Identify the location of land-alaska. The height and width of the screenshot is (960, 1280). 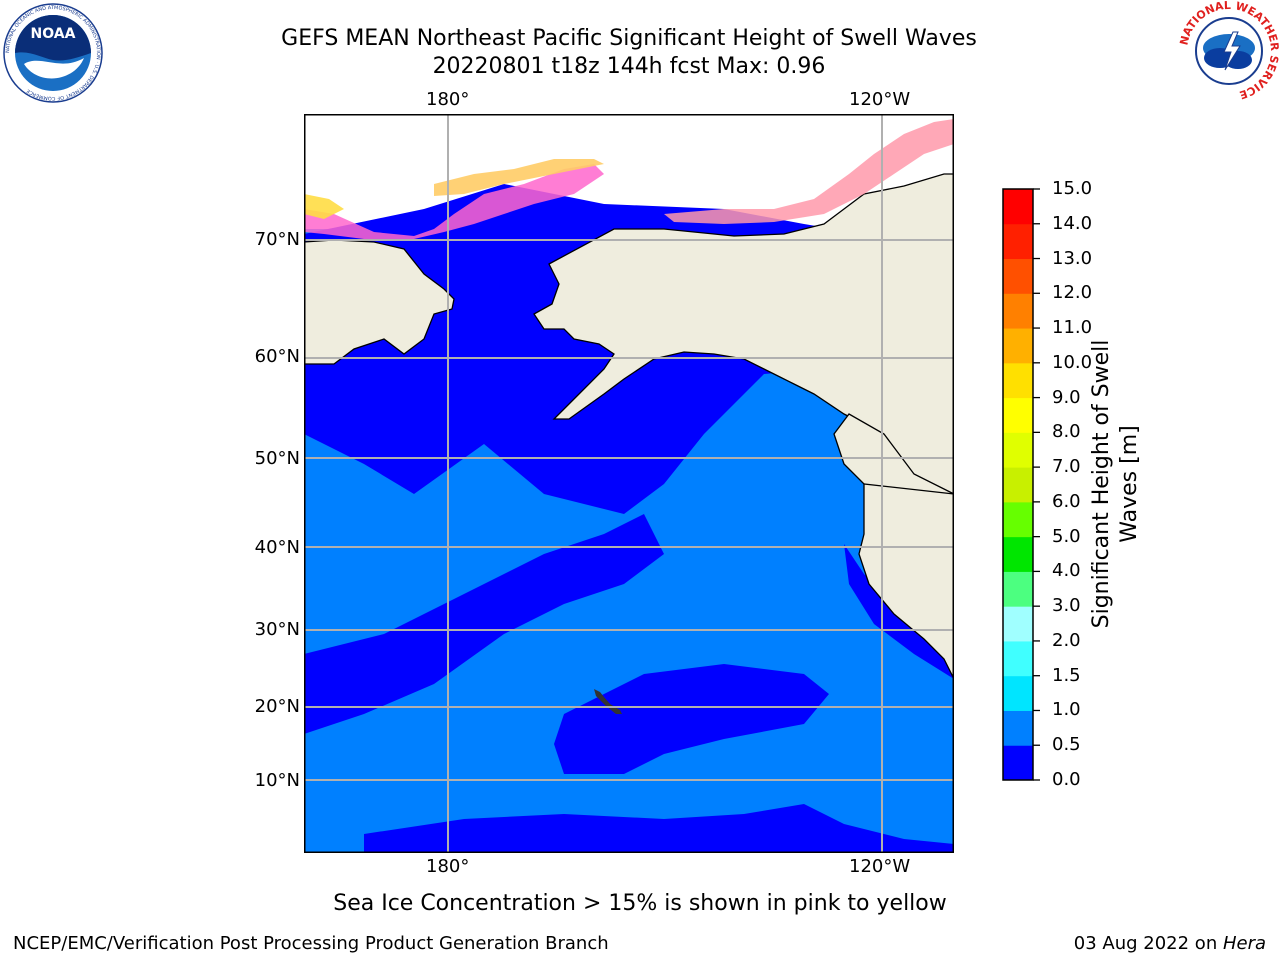
(743, 354).